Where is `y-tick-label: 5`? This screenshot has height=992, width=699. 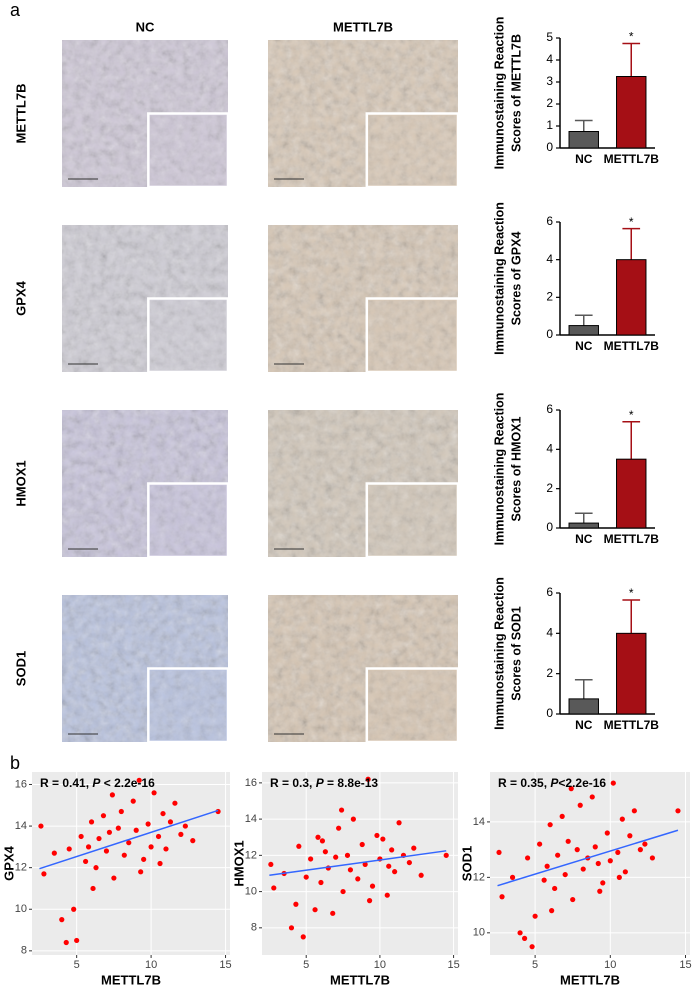 y-tick-label: 5 is located at coordinates (549, 37).